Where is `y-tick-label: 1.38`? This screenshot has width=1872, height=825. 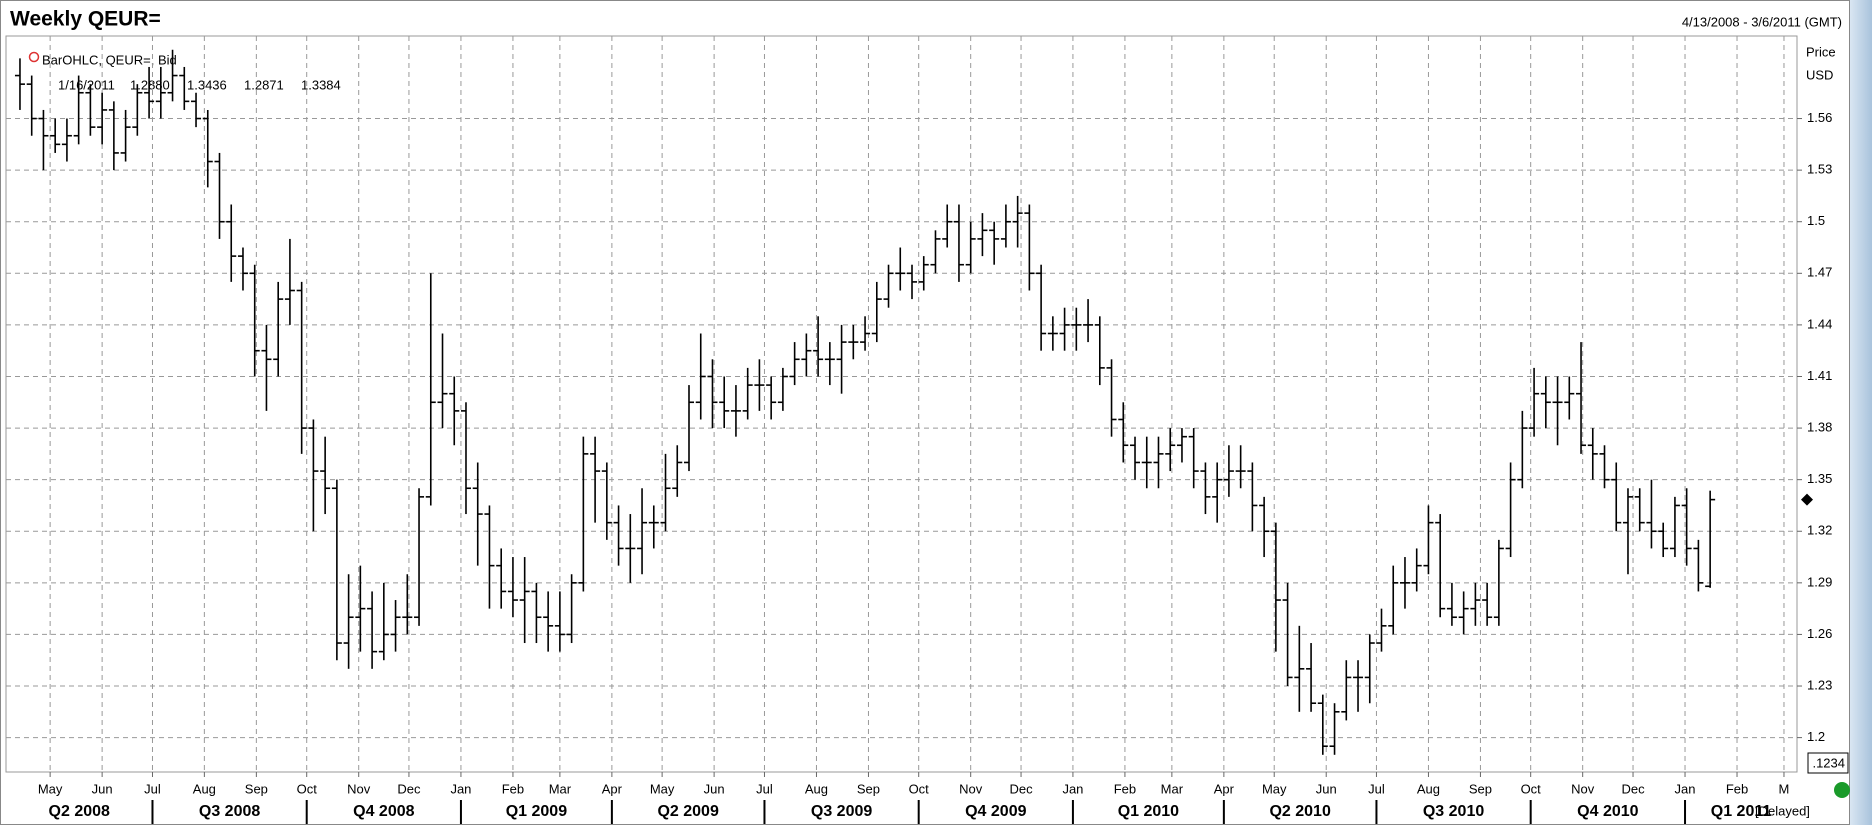
y-tick-label: 1.38 is located at coordinates (1819, 427).